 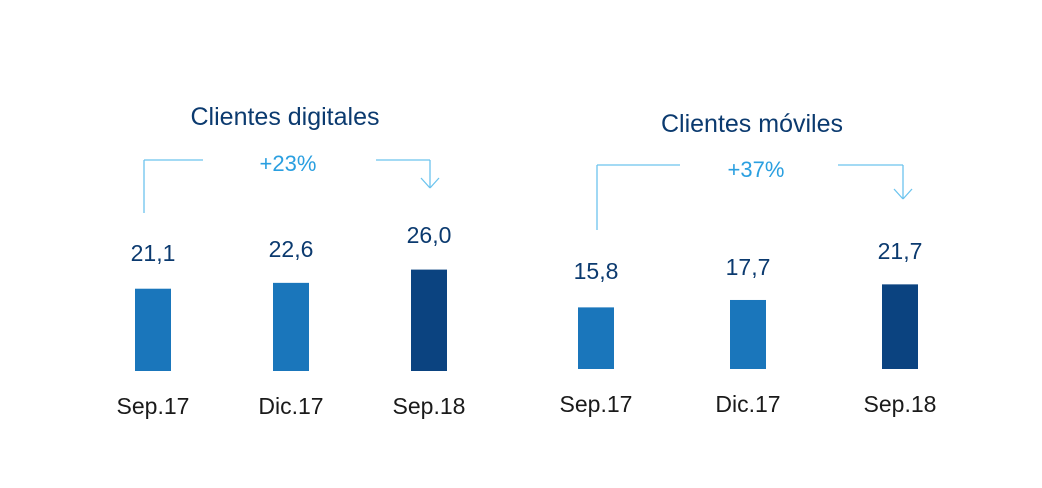 I want to click on value-label: 21,1, so click(x=153, y=253).